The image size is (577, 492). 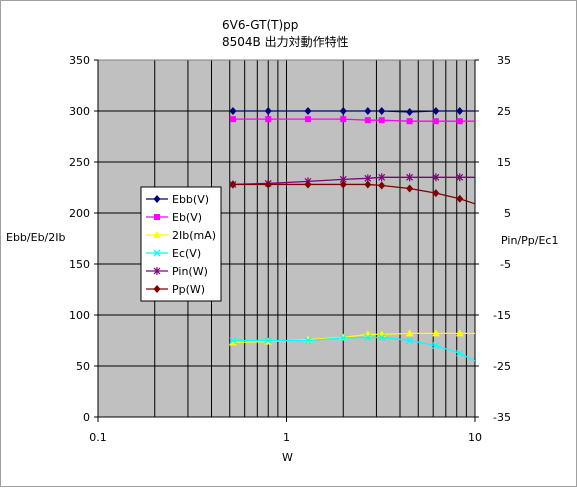 I want to click on x-tick-label: 10, so click(x=475, y=437).